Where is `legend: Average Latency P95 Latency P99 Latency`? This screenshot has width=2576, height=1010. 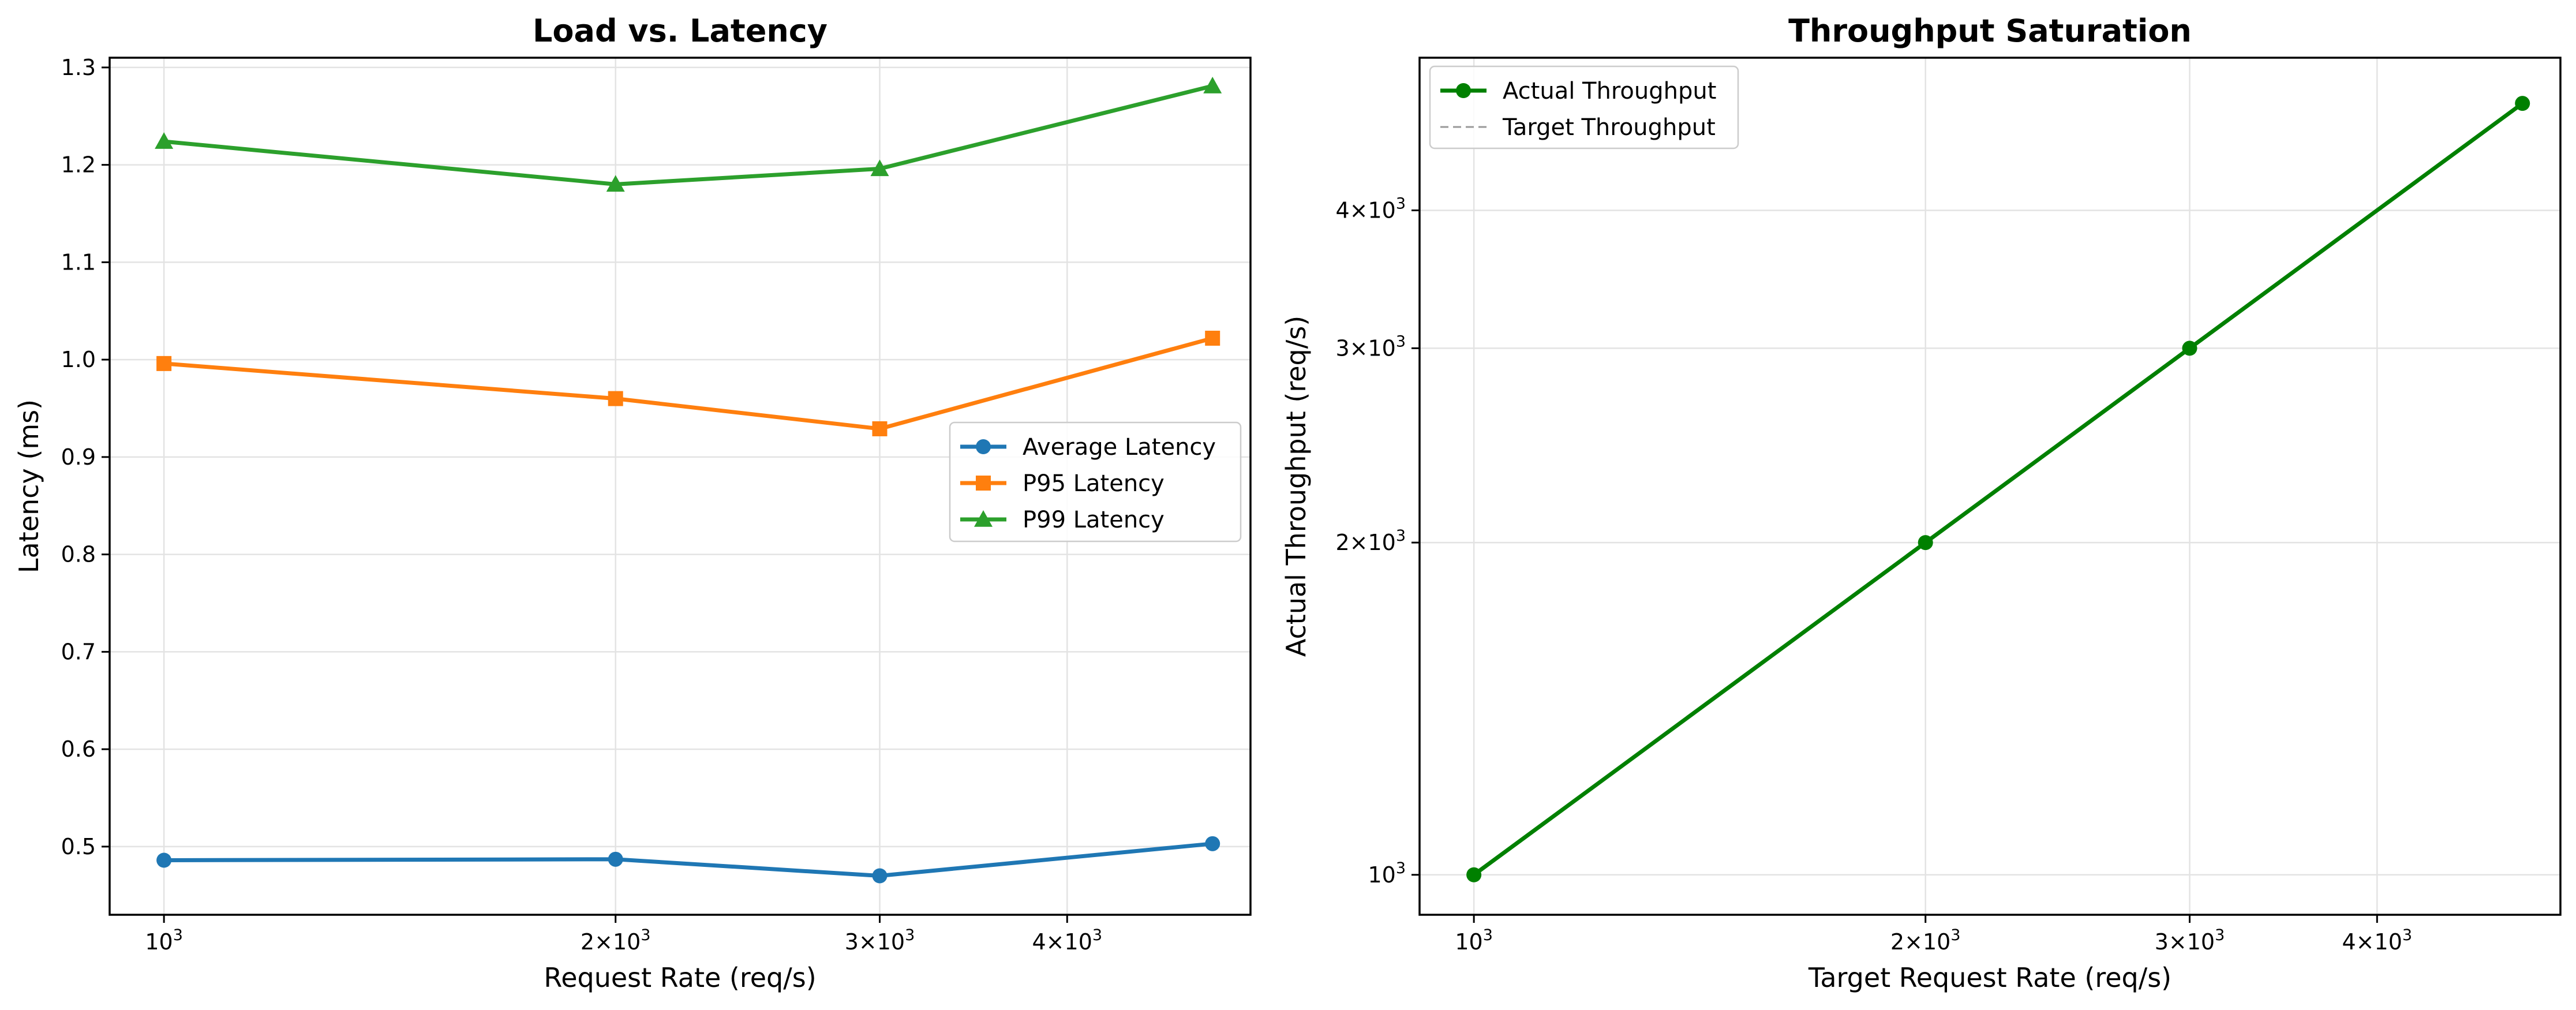
legend: Average Latency P95 Latency P99 Latency is located at coordinates (1095, 482).